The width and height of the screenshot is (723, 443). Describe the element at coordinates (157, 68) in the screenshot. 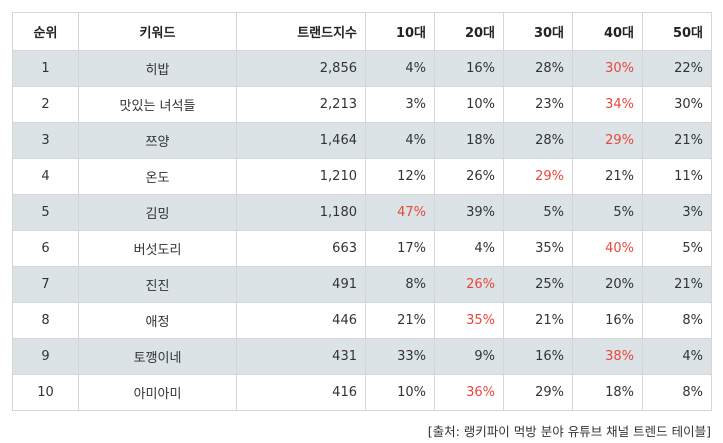

I see `keyword-cell: 히밥` at that location.